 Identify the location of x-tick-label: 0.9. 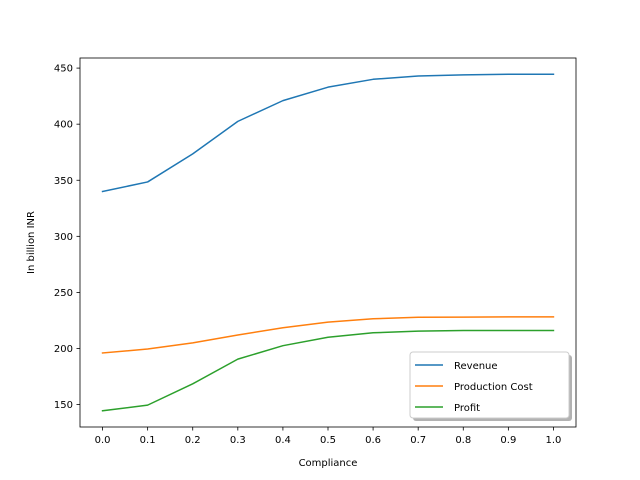
(508, 440).